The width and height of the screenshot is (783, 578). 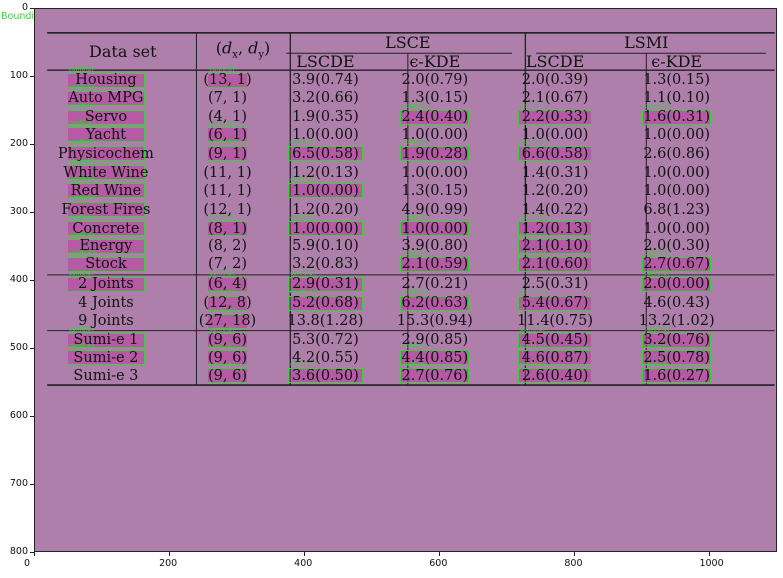 What do you see at coordinates (325, 209) in the screenshot?
I see `table-cell: 1.2(0.20)` at bounding box center [325, 209].